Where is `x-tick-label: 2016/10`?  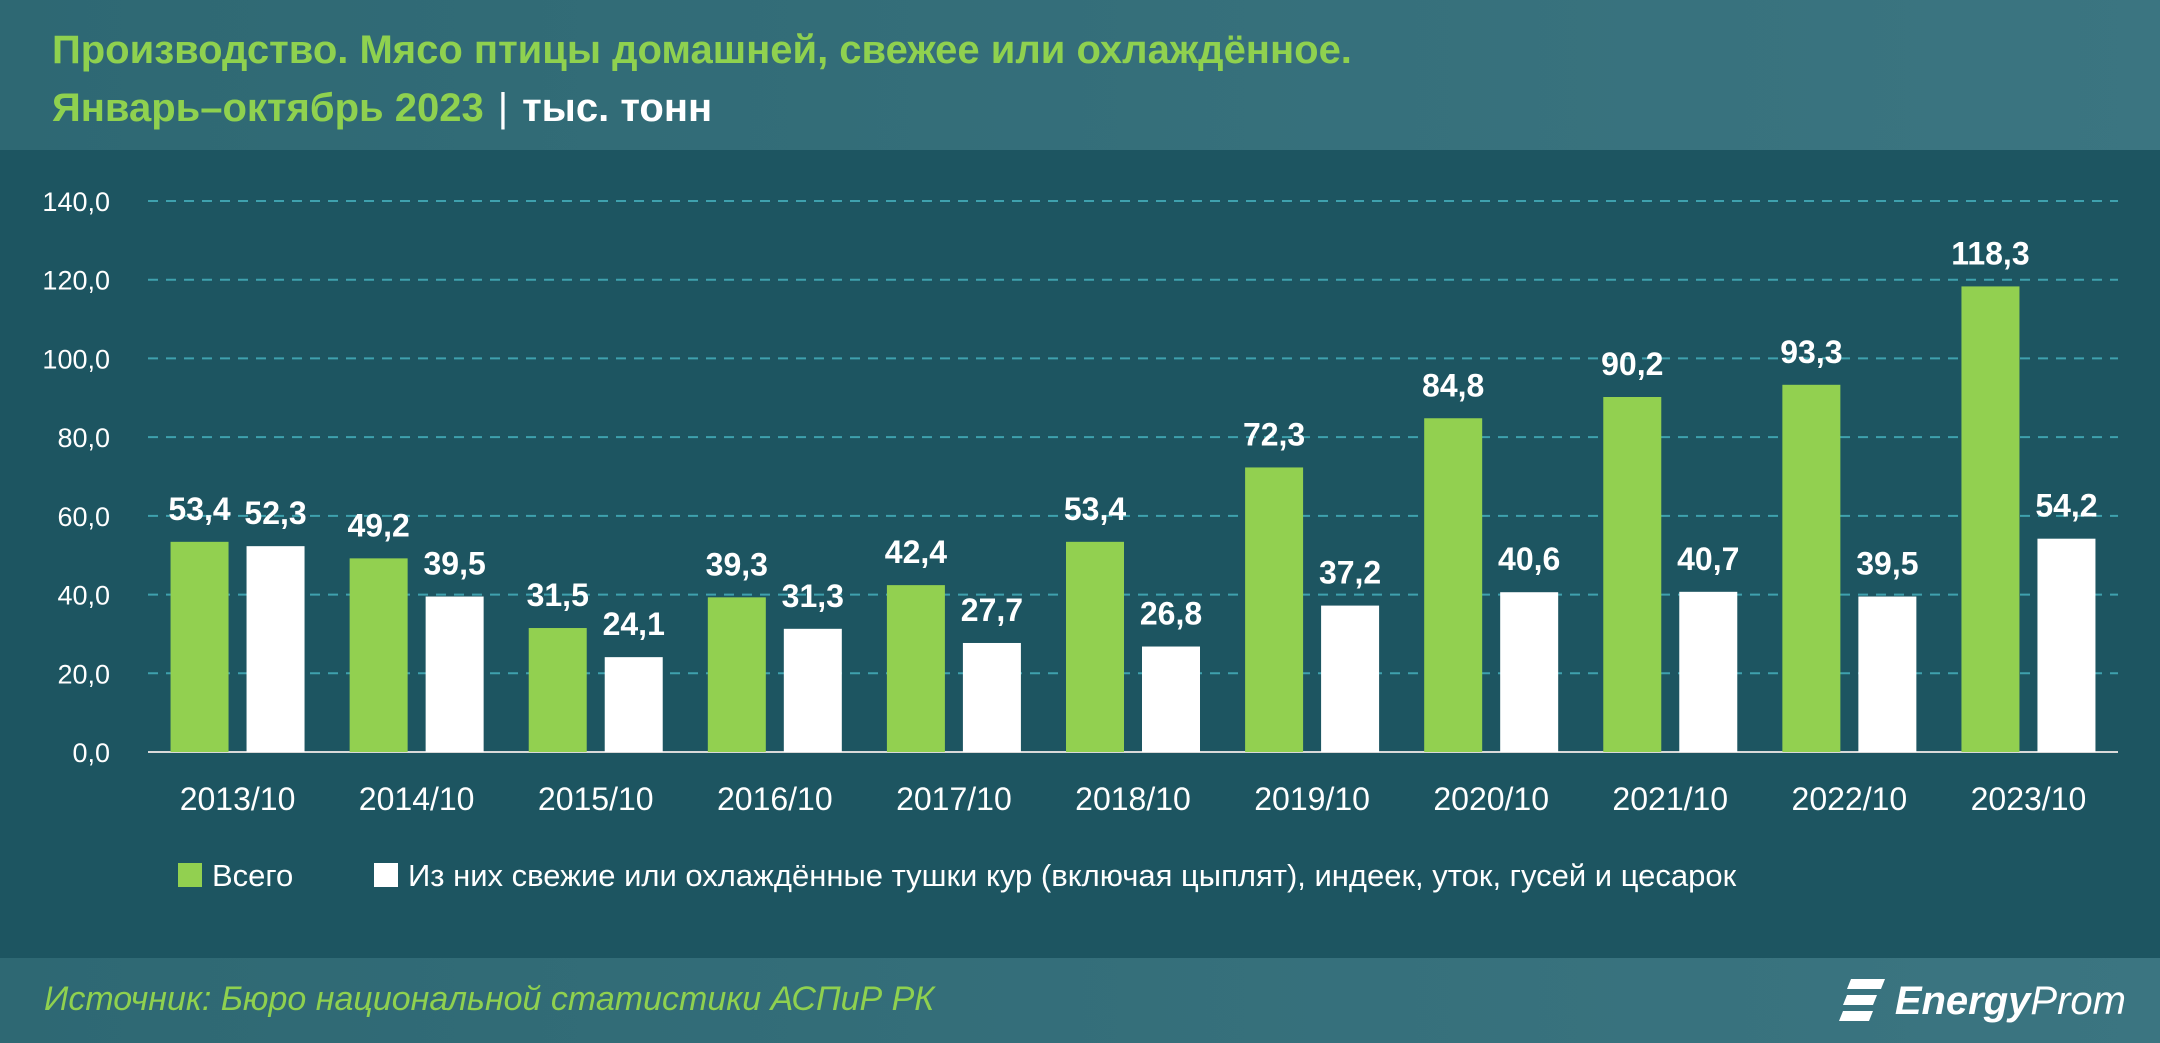 x-tick-label: 2016/10 is located at coordinates (775, 799).